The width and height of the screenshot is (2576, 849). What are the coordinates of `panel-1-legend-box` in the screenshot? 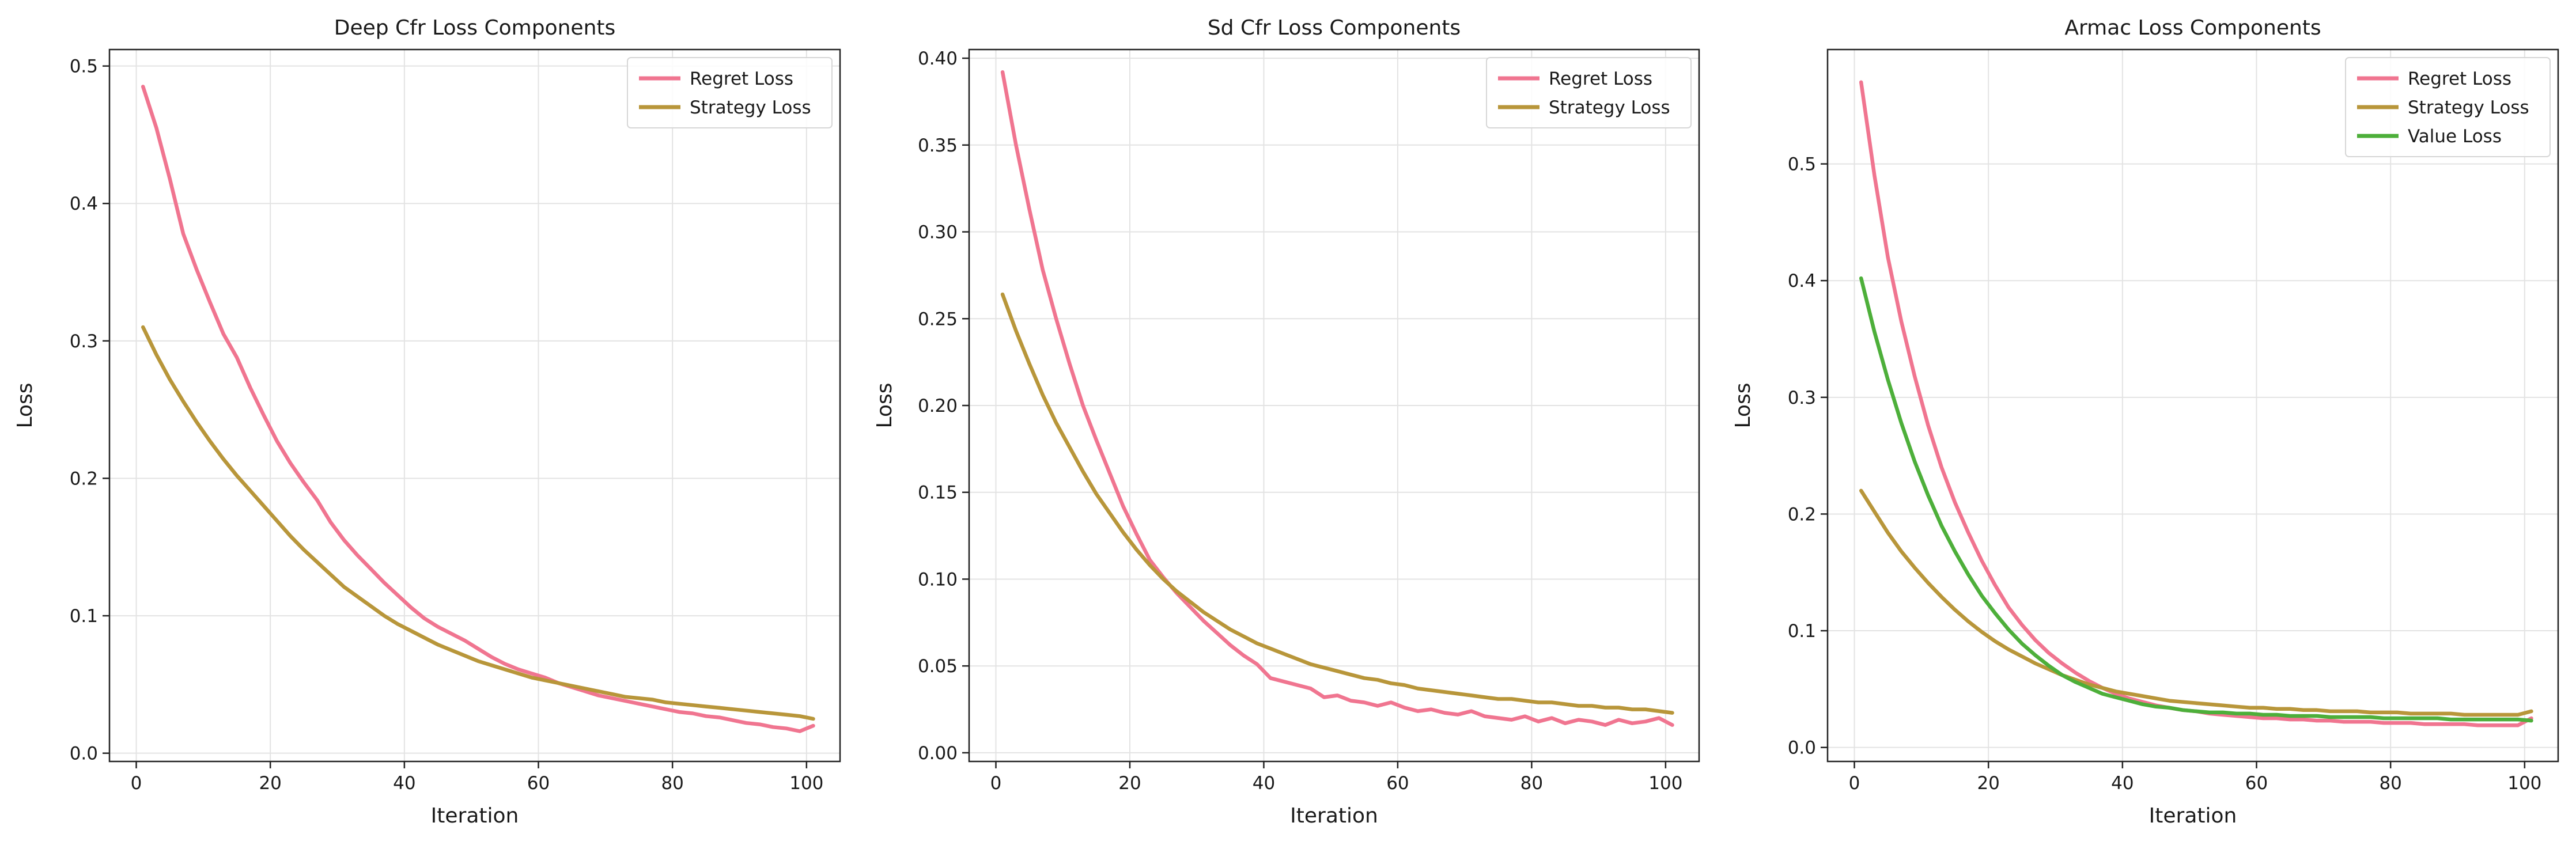 It's located at (730, 92).